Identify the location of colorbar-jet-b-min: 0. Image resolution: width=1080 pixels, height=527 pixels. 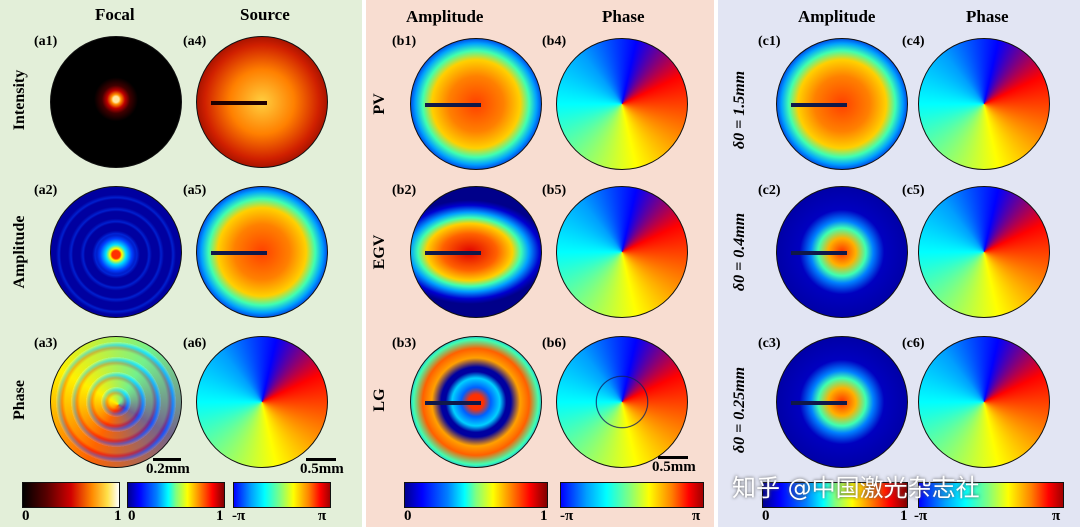
(408, 516).